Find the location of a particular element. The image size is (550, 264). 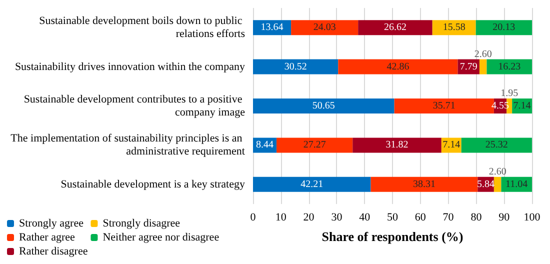

data-label: 26.62 is located at coordinates (395, 28).